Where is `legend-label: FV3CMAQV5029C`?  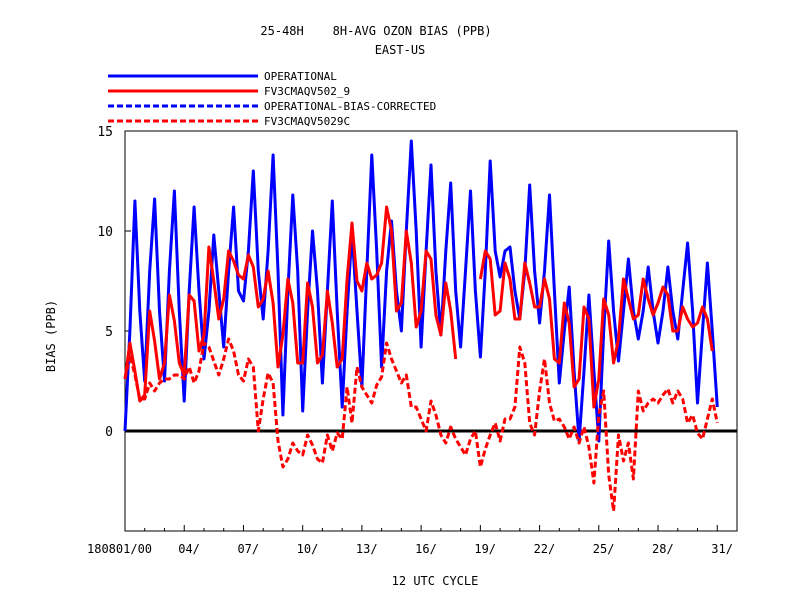 legend-label: FV3CMAQV5029C is located at coordinates (307, 121).